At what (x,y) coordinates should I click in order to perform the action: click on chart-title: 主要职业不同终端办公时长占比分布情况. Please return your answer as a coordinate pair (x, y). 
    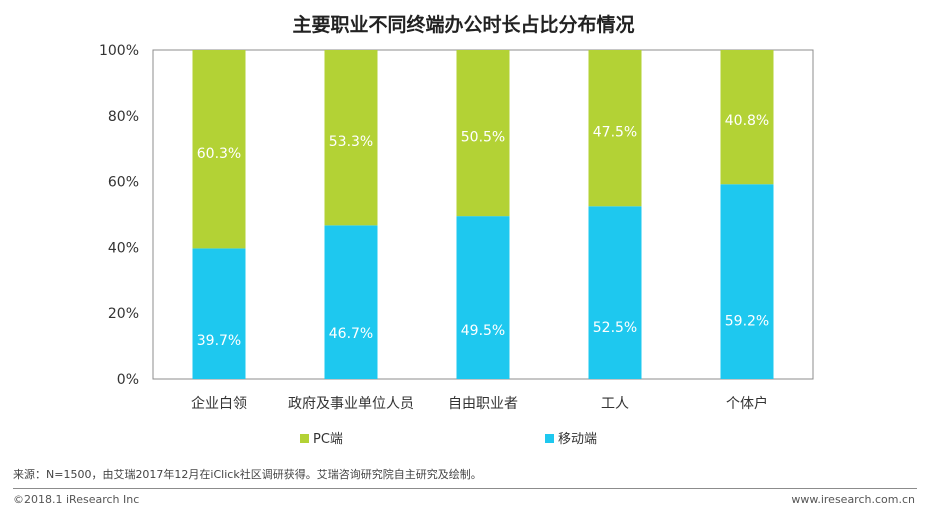
    Looking at the image, I should click on (463, 25).